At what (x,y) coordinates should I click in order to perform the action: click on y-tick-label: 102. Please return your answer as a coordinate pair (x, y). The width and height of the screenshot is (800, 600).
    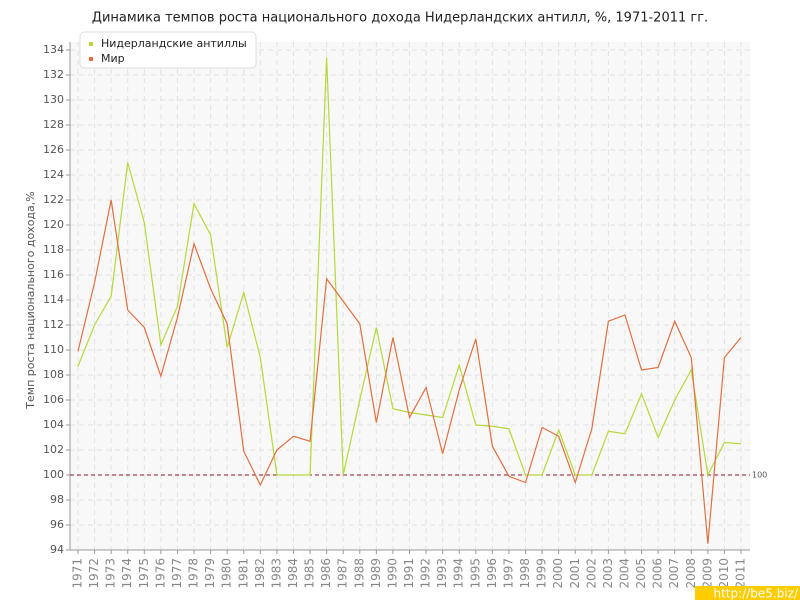
    Looking at the image, I should click on (53, 449).